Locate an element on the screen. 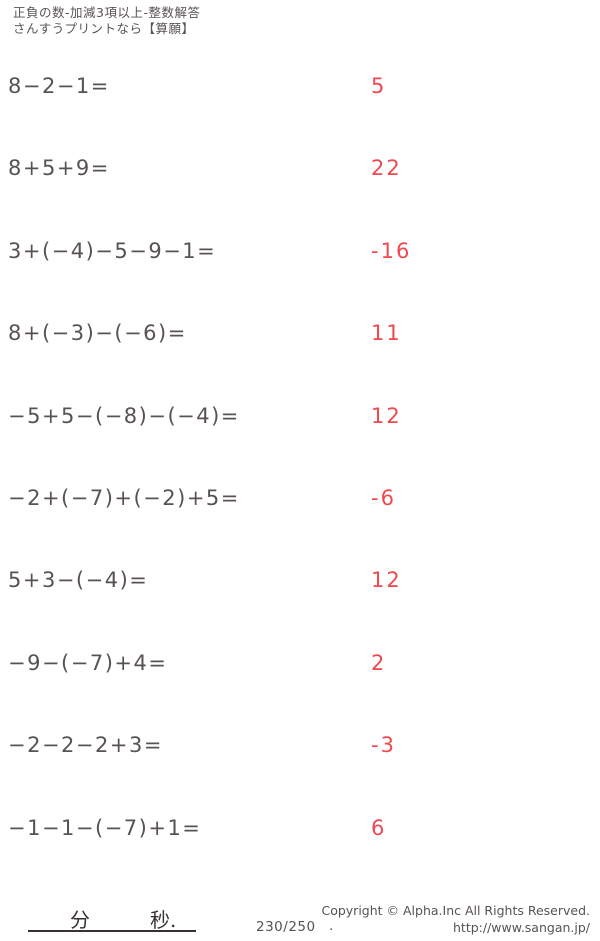  worksheet-subtitle: さんすうプリントなら【算願】 is located at coordinates (104, 28).